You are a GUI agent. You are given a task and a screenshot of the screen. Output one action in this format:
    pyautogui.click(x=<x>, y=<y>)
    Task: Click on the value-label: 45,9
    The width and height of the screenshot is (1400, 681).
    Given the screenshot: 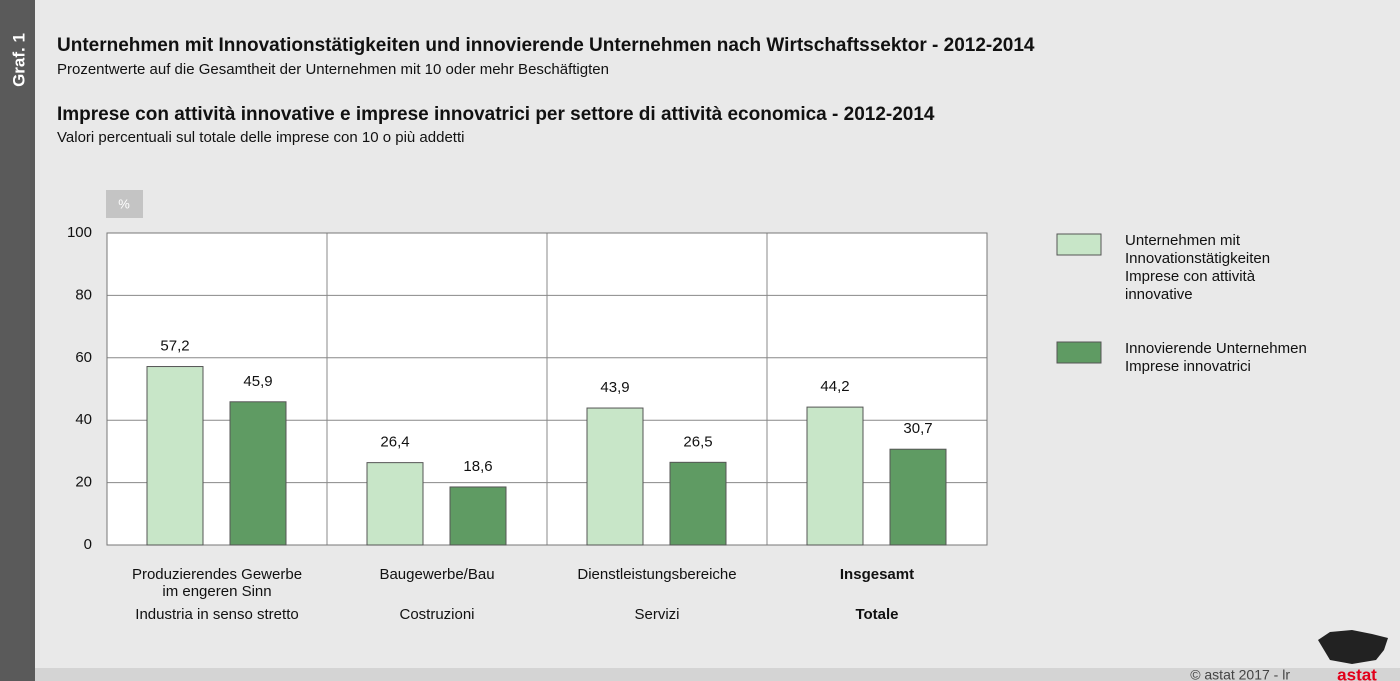 What is the action you would take?
    pyautogui.click(x=257, y=381)
    